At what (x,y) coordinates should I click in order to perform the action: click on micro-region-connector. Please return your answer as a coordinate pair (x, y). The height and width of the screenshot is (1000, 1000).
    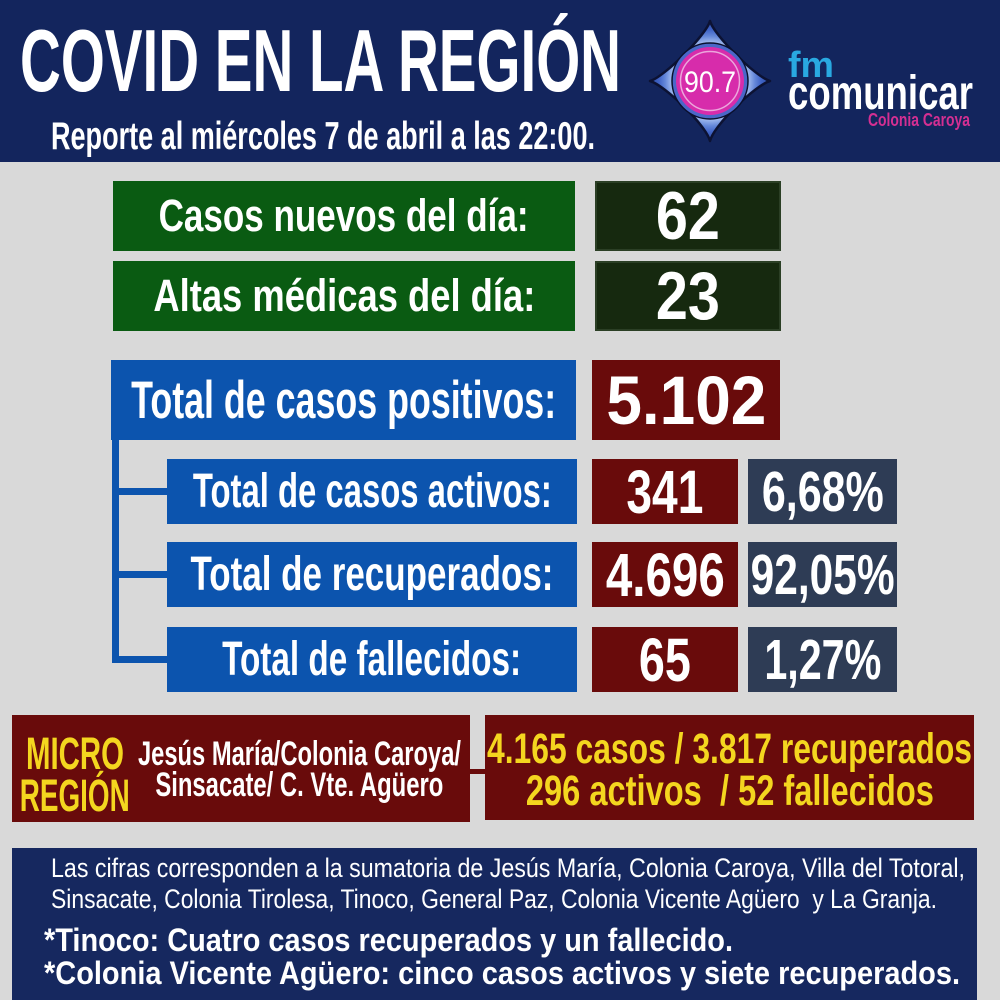
    Looking at the image, I should click on (477, 771).